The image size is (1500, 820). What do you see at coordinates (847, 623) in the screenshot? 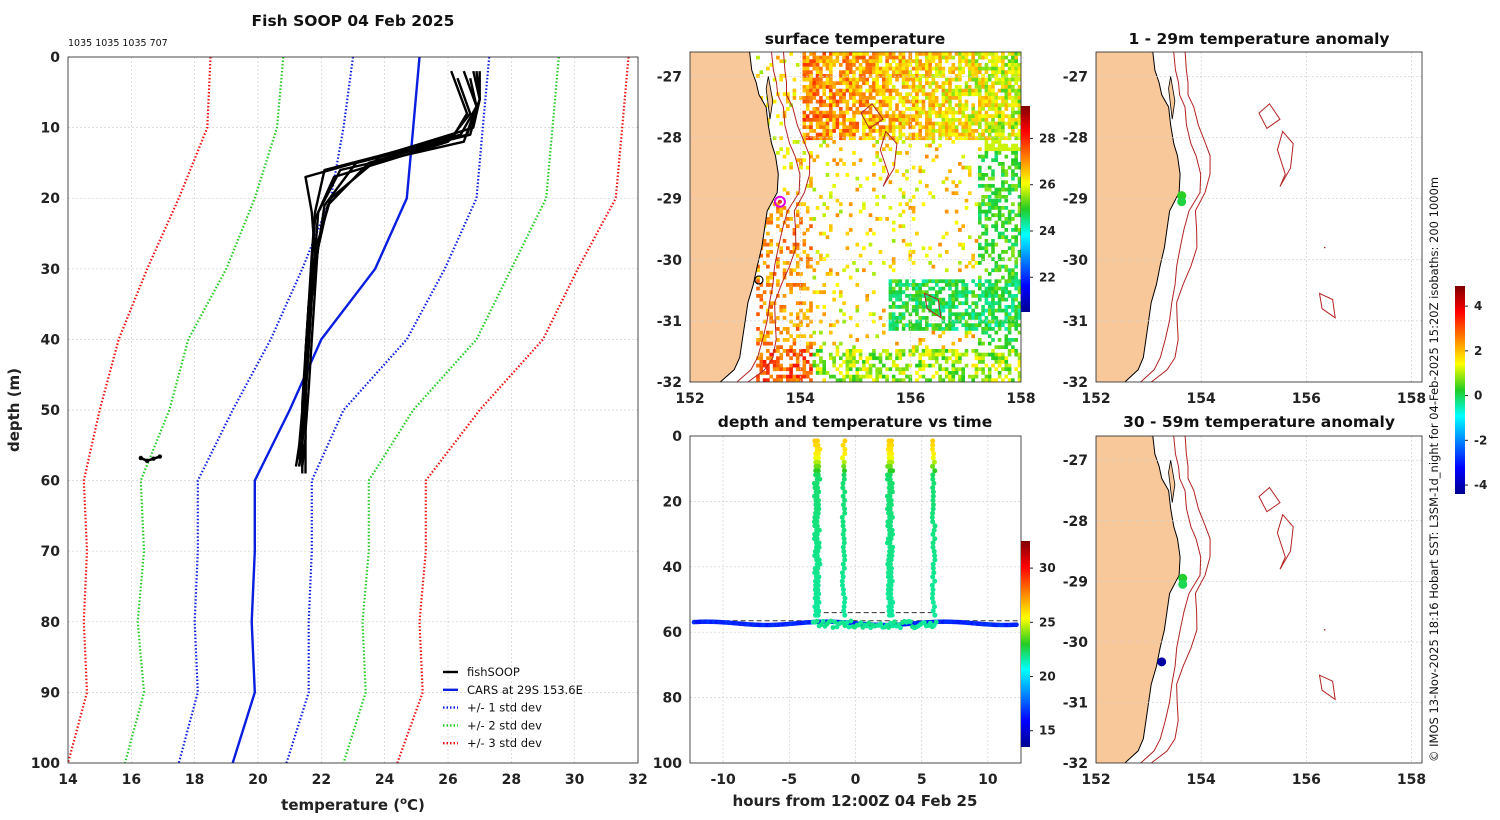
I see `bottom-cast-point` at bounding box center [847, 623].